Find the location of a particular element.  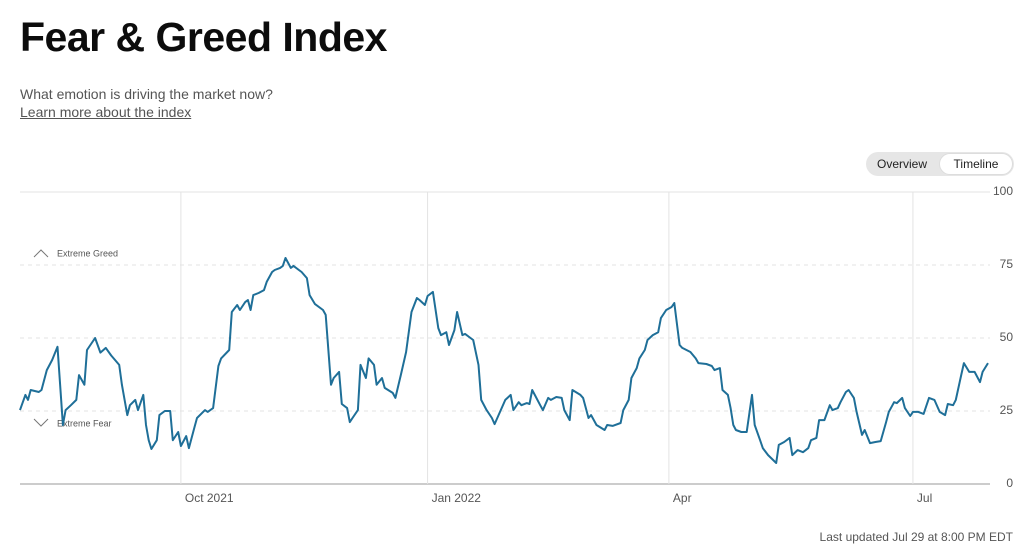

x-tick-label: Apr is located at coordinates (682, 498).